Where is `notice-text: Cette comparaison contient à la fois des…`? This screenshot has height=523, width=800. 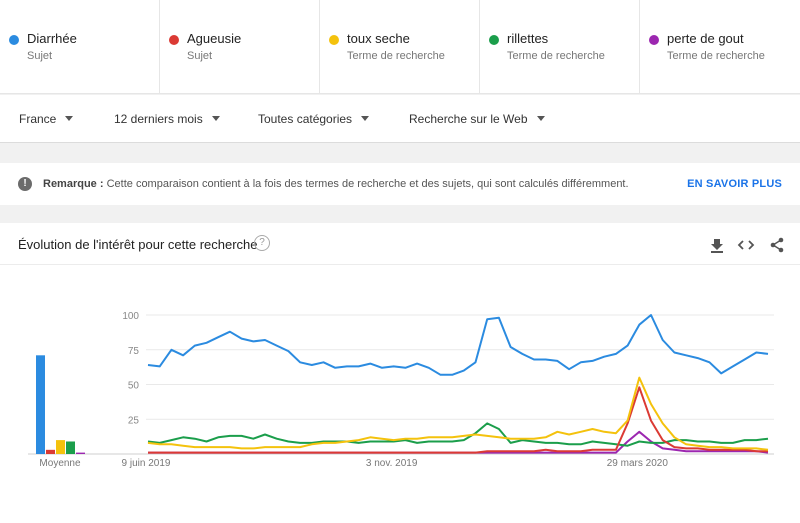
notice-text: Cette comparaison contient à la fois des… is located at coordinates (367, 184).